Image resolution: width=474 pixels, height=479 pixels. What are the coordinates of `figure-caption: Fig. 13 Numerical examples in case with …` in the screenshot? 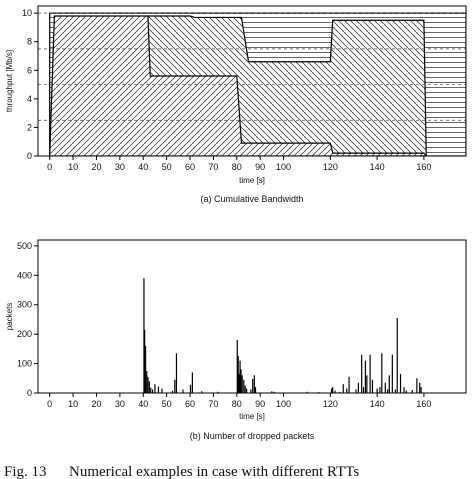 It's located at (181, 471).